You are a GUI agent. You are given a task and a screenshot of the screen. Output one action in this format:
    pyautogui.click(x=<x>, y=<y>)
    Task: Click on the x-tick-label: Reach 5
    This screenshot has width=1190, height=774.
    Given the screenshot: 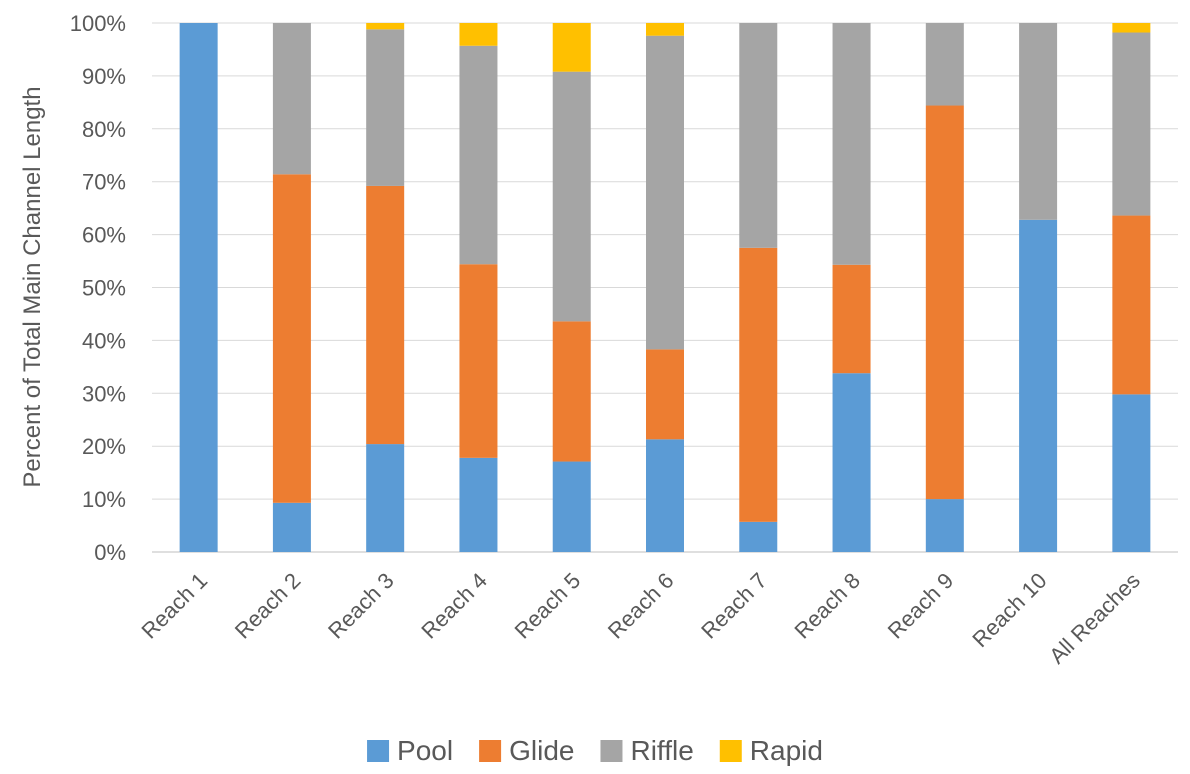 What is the action you would take?
    pyautogui.click(x=548, y=606)
    